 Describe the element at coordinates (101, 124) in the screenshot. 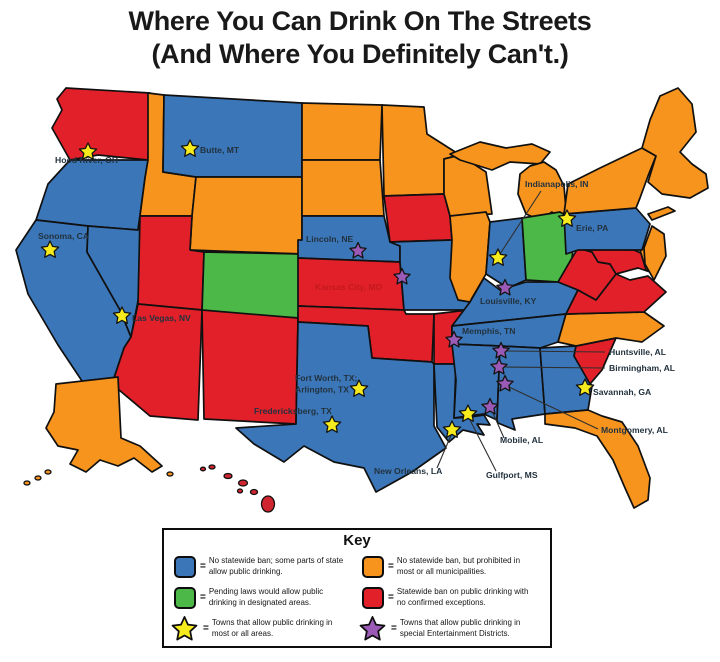

I see `state-WA` at that location.